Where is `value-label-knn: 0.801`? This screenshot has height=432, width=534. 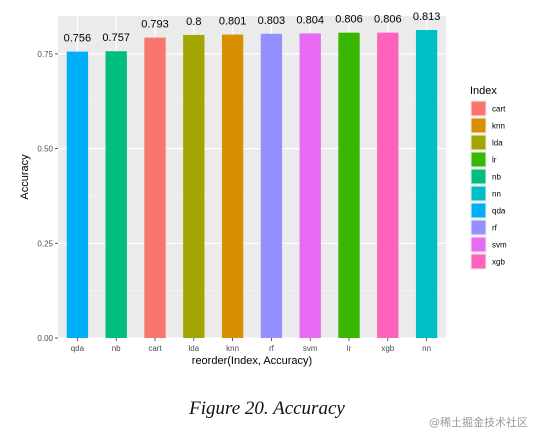
value-label-knn: 0.801 is located at coordinates (233, 22).